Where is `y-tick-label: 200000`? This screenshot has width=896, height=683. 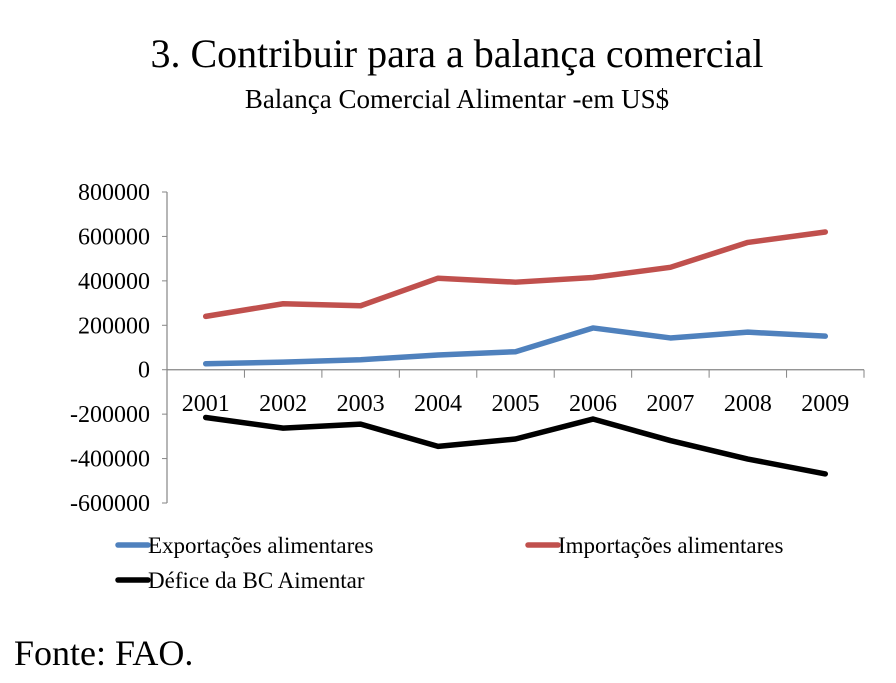 y-tick-label: 200000 is located at coordinates (114, 326).